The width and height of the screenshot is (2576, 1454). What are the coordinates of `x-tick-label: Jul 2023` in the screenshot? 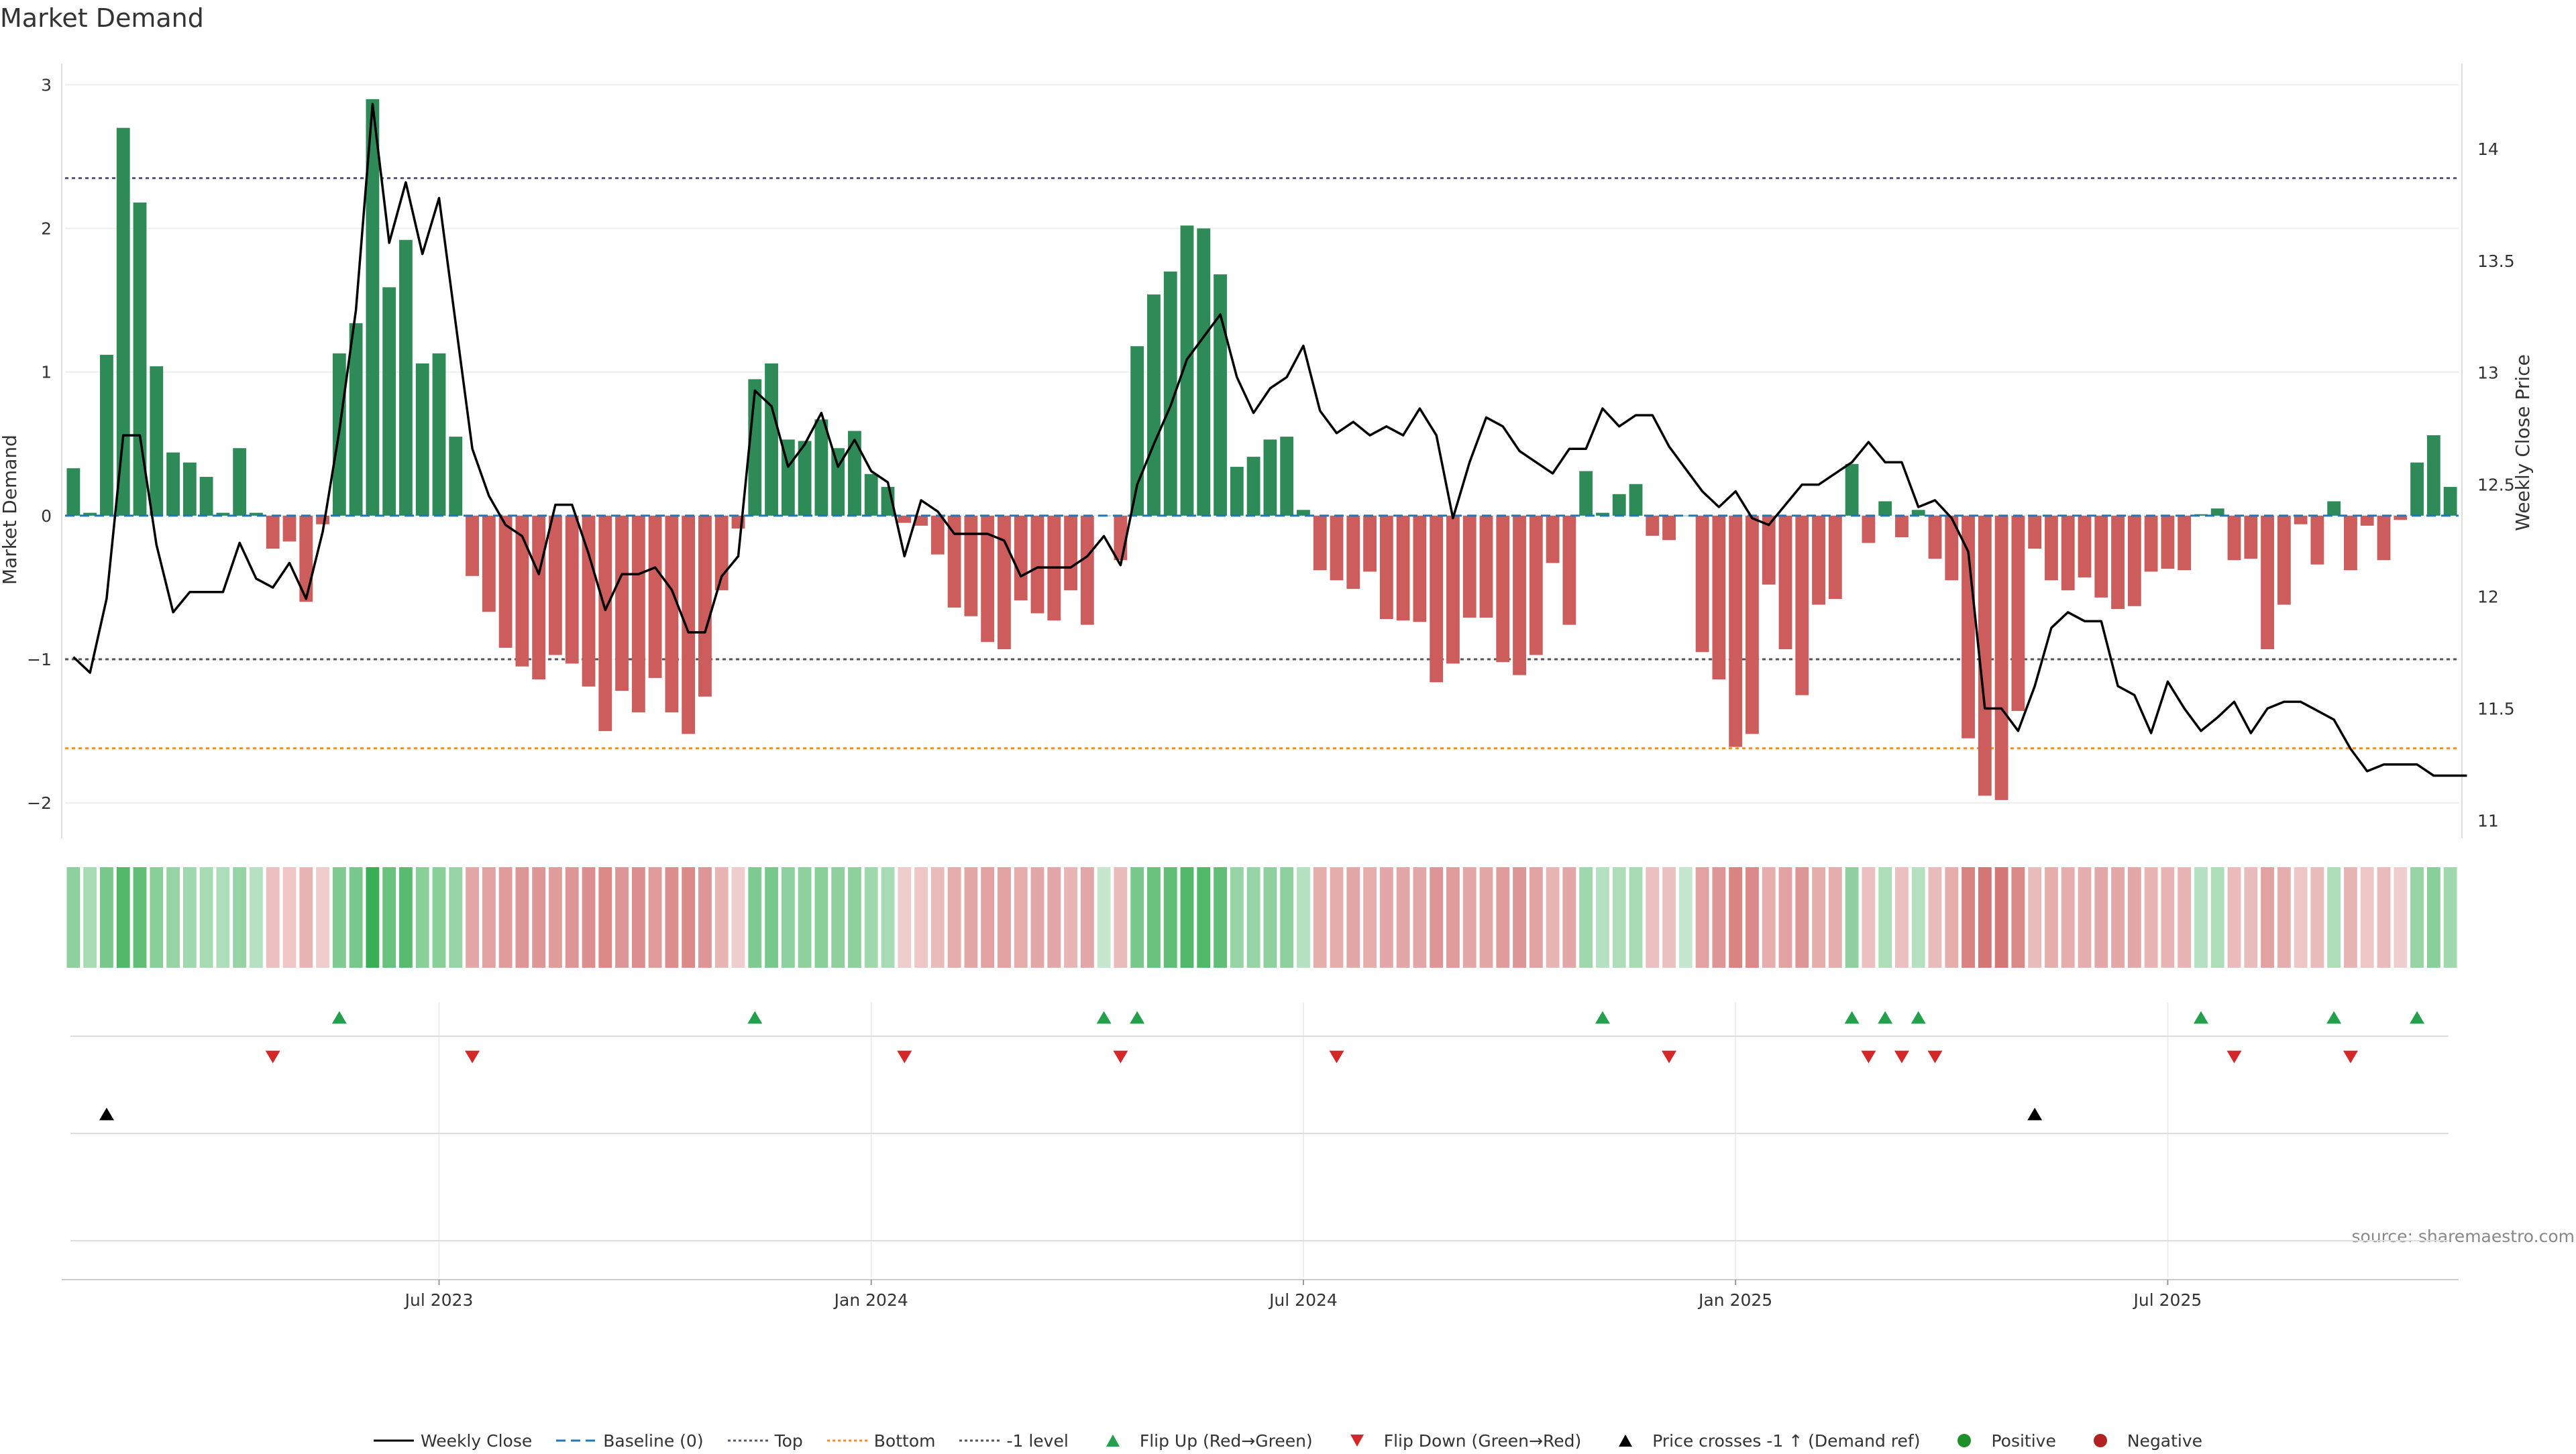 It's located at (439, 1300).